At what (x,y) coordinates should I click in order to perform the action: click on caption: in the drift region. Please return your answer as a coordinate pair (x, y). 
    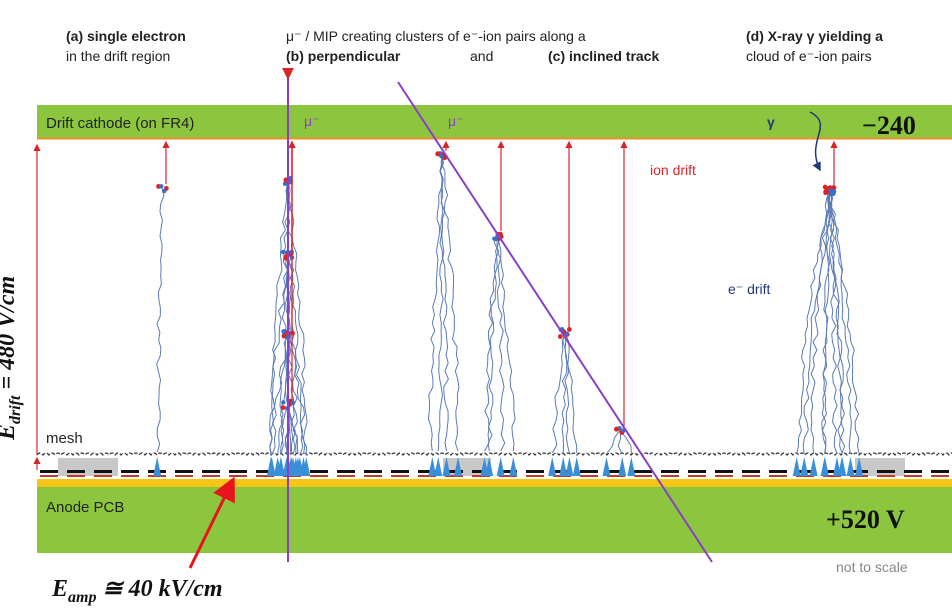
    Looking at the image, I should click on (118, 56).